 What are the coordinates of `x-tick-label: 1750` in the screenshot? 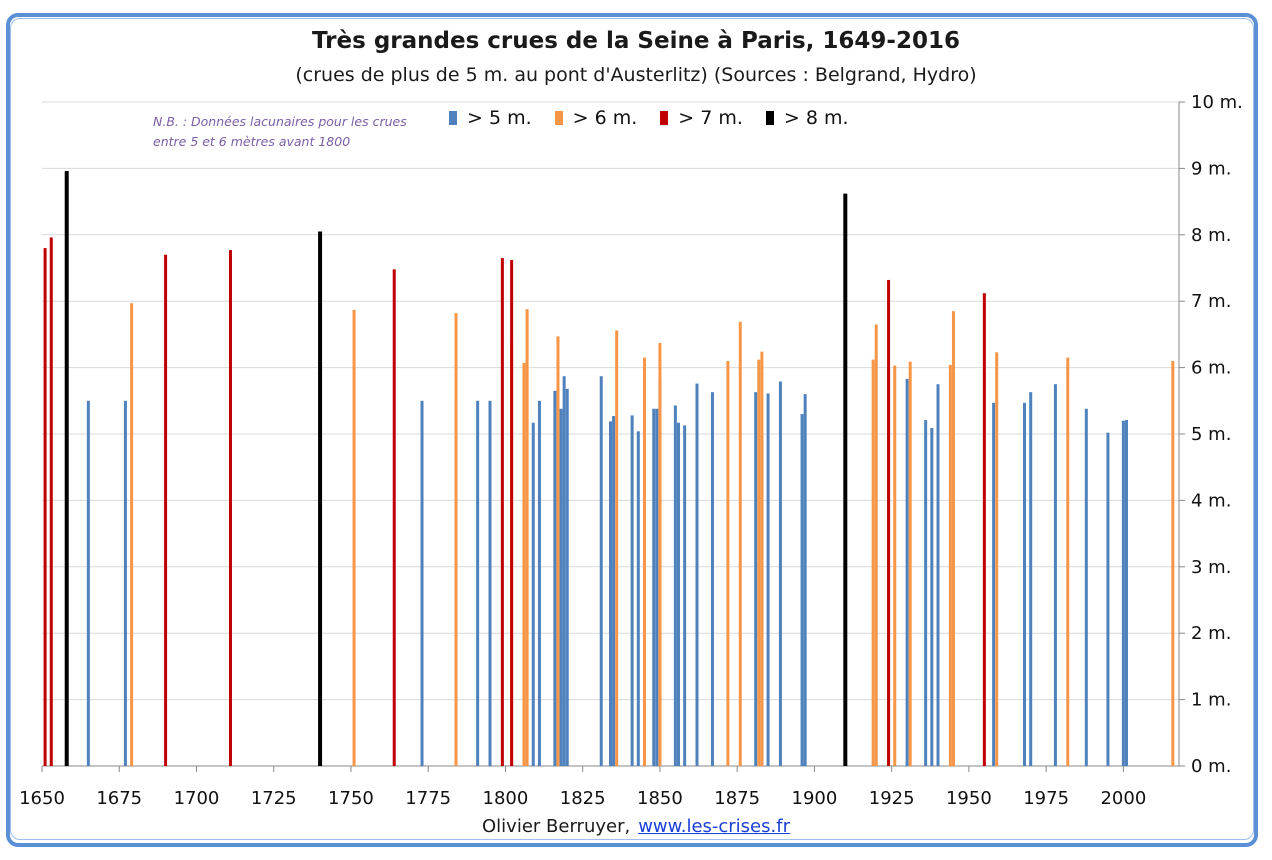 It's located at (351, 798).